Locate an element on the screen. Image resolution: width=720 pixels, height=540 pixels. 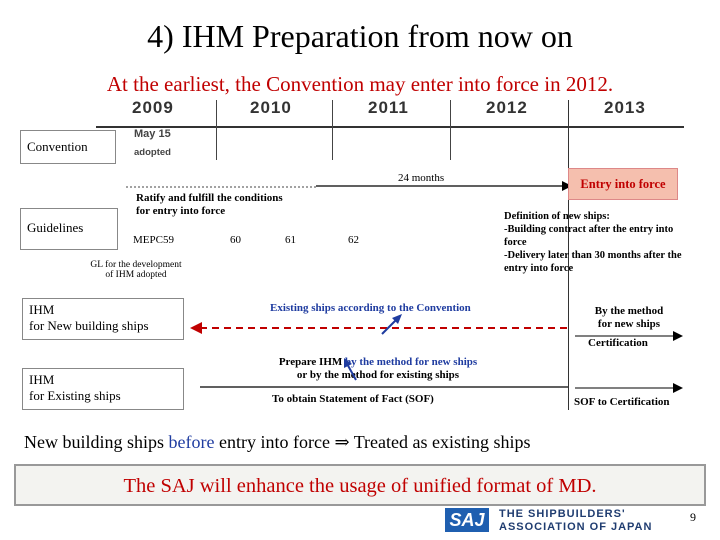
sof-obtain-text: To obtain Statement of Fact (SOF) is located at coordinates (353, 399).